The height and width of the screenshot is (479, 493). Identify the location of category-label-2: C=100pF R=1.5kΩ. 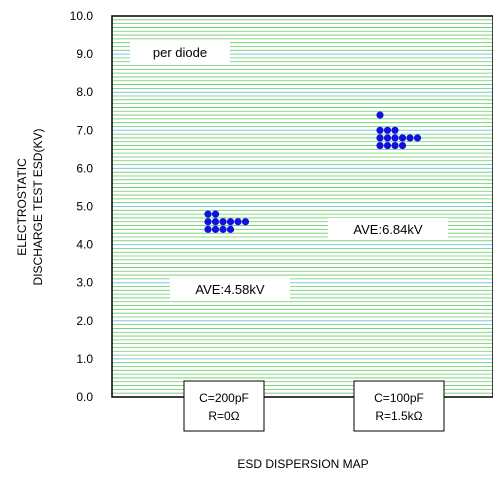
(399, 406).